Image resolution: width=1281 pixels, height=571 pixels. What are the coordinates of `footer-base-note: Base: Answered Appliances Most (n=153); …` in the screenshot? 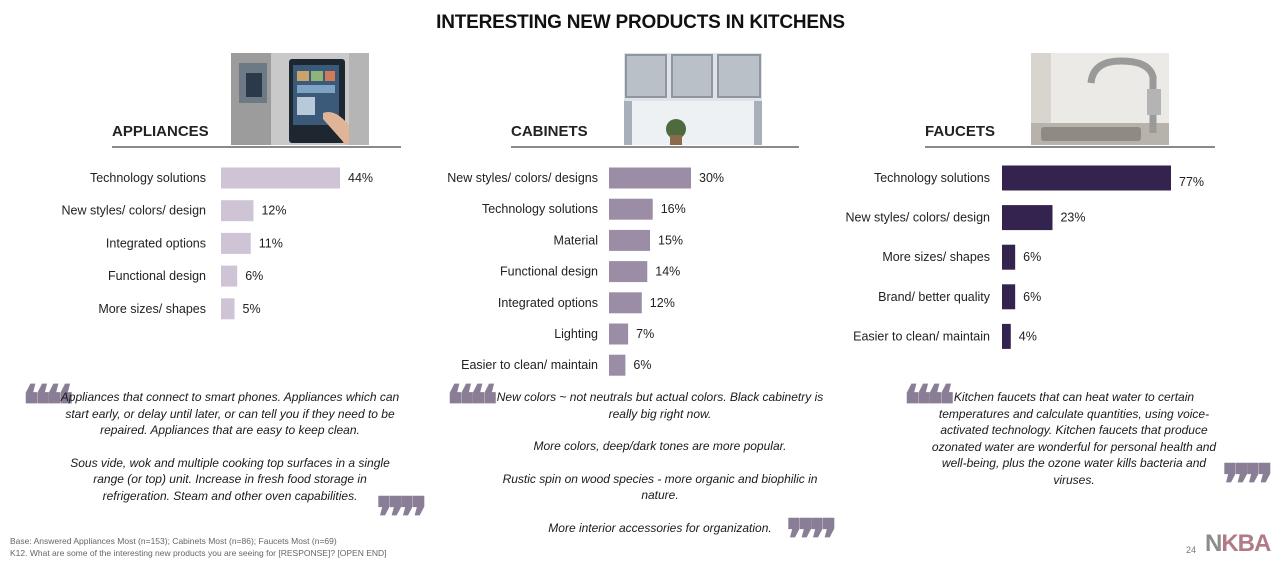 It's located at (173, 541).